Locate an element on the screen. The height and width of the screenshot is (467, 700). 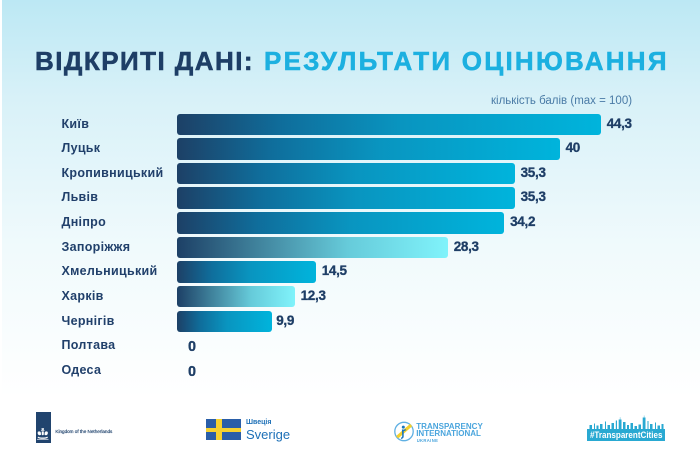
svg-text: #TransparentCities is located at coordinates (626, 435).